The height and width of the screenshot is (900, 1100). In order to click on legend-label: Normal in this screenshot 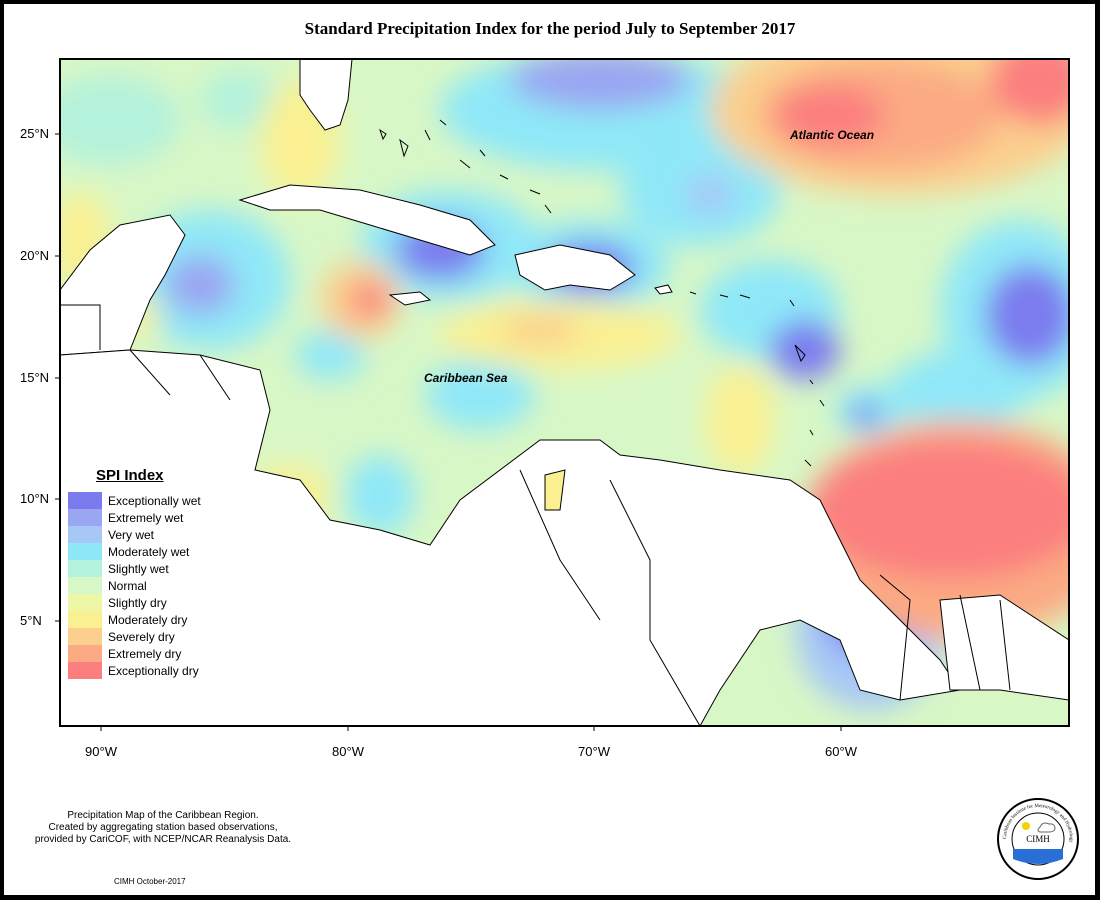, I will do `click(127, 585)`.